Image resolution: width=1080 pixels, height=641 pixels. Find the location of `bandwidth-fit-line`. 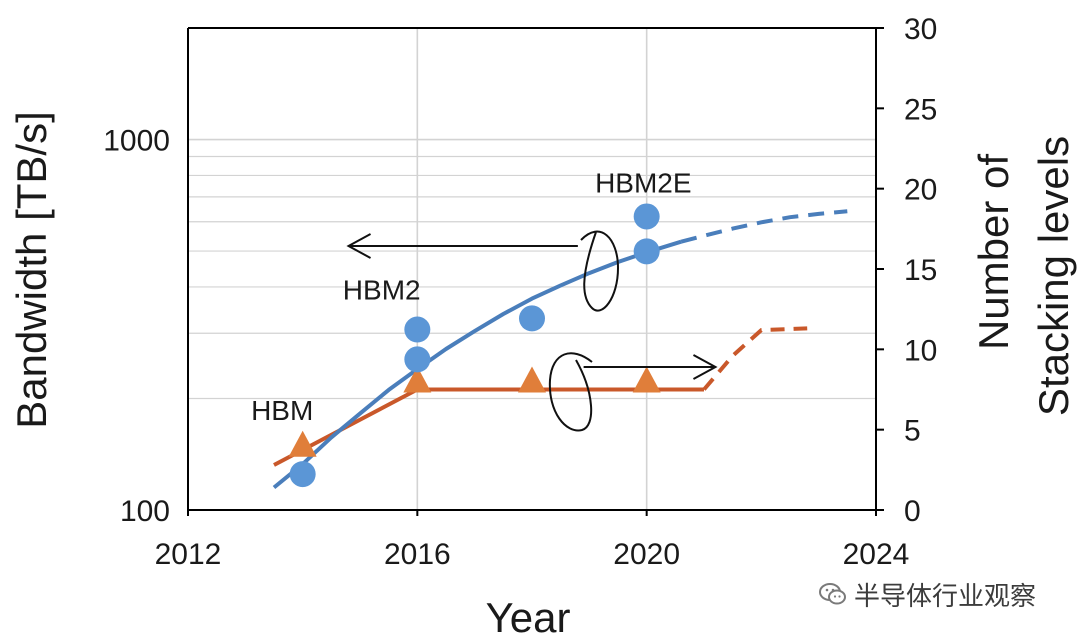

bandwidth-fit-line is located at coordinates (477, 364).